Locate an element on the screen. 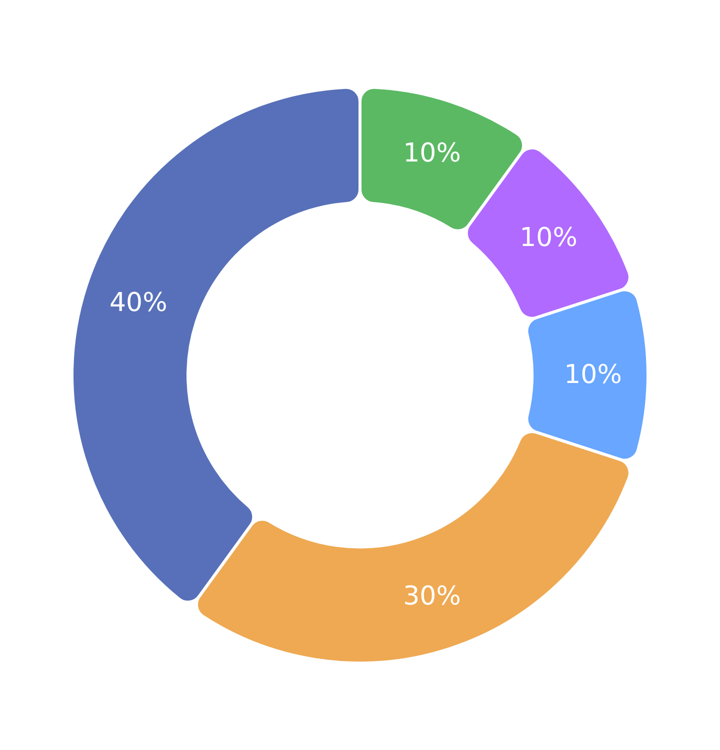 Image resolution: width=720 pixels, height=750 pixels. data-label: 40% is located at coordinates (139, 303).